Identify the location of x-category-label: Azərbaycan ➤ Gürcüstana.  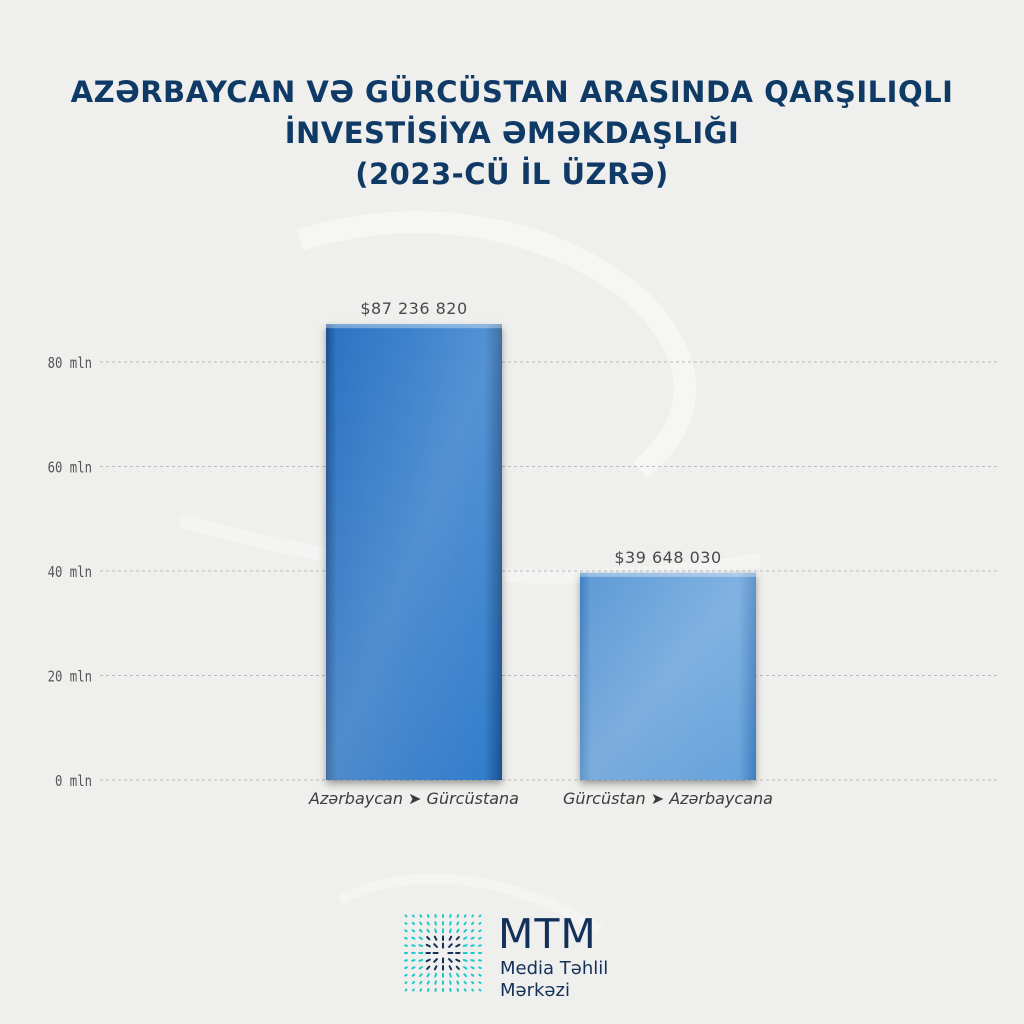
(413, 798).